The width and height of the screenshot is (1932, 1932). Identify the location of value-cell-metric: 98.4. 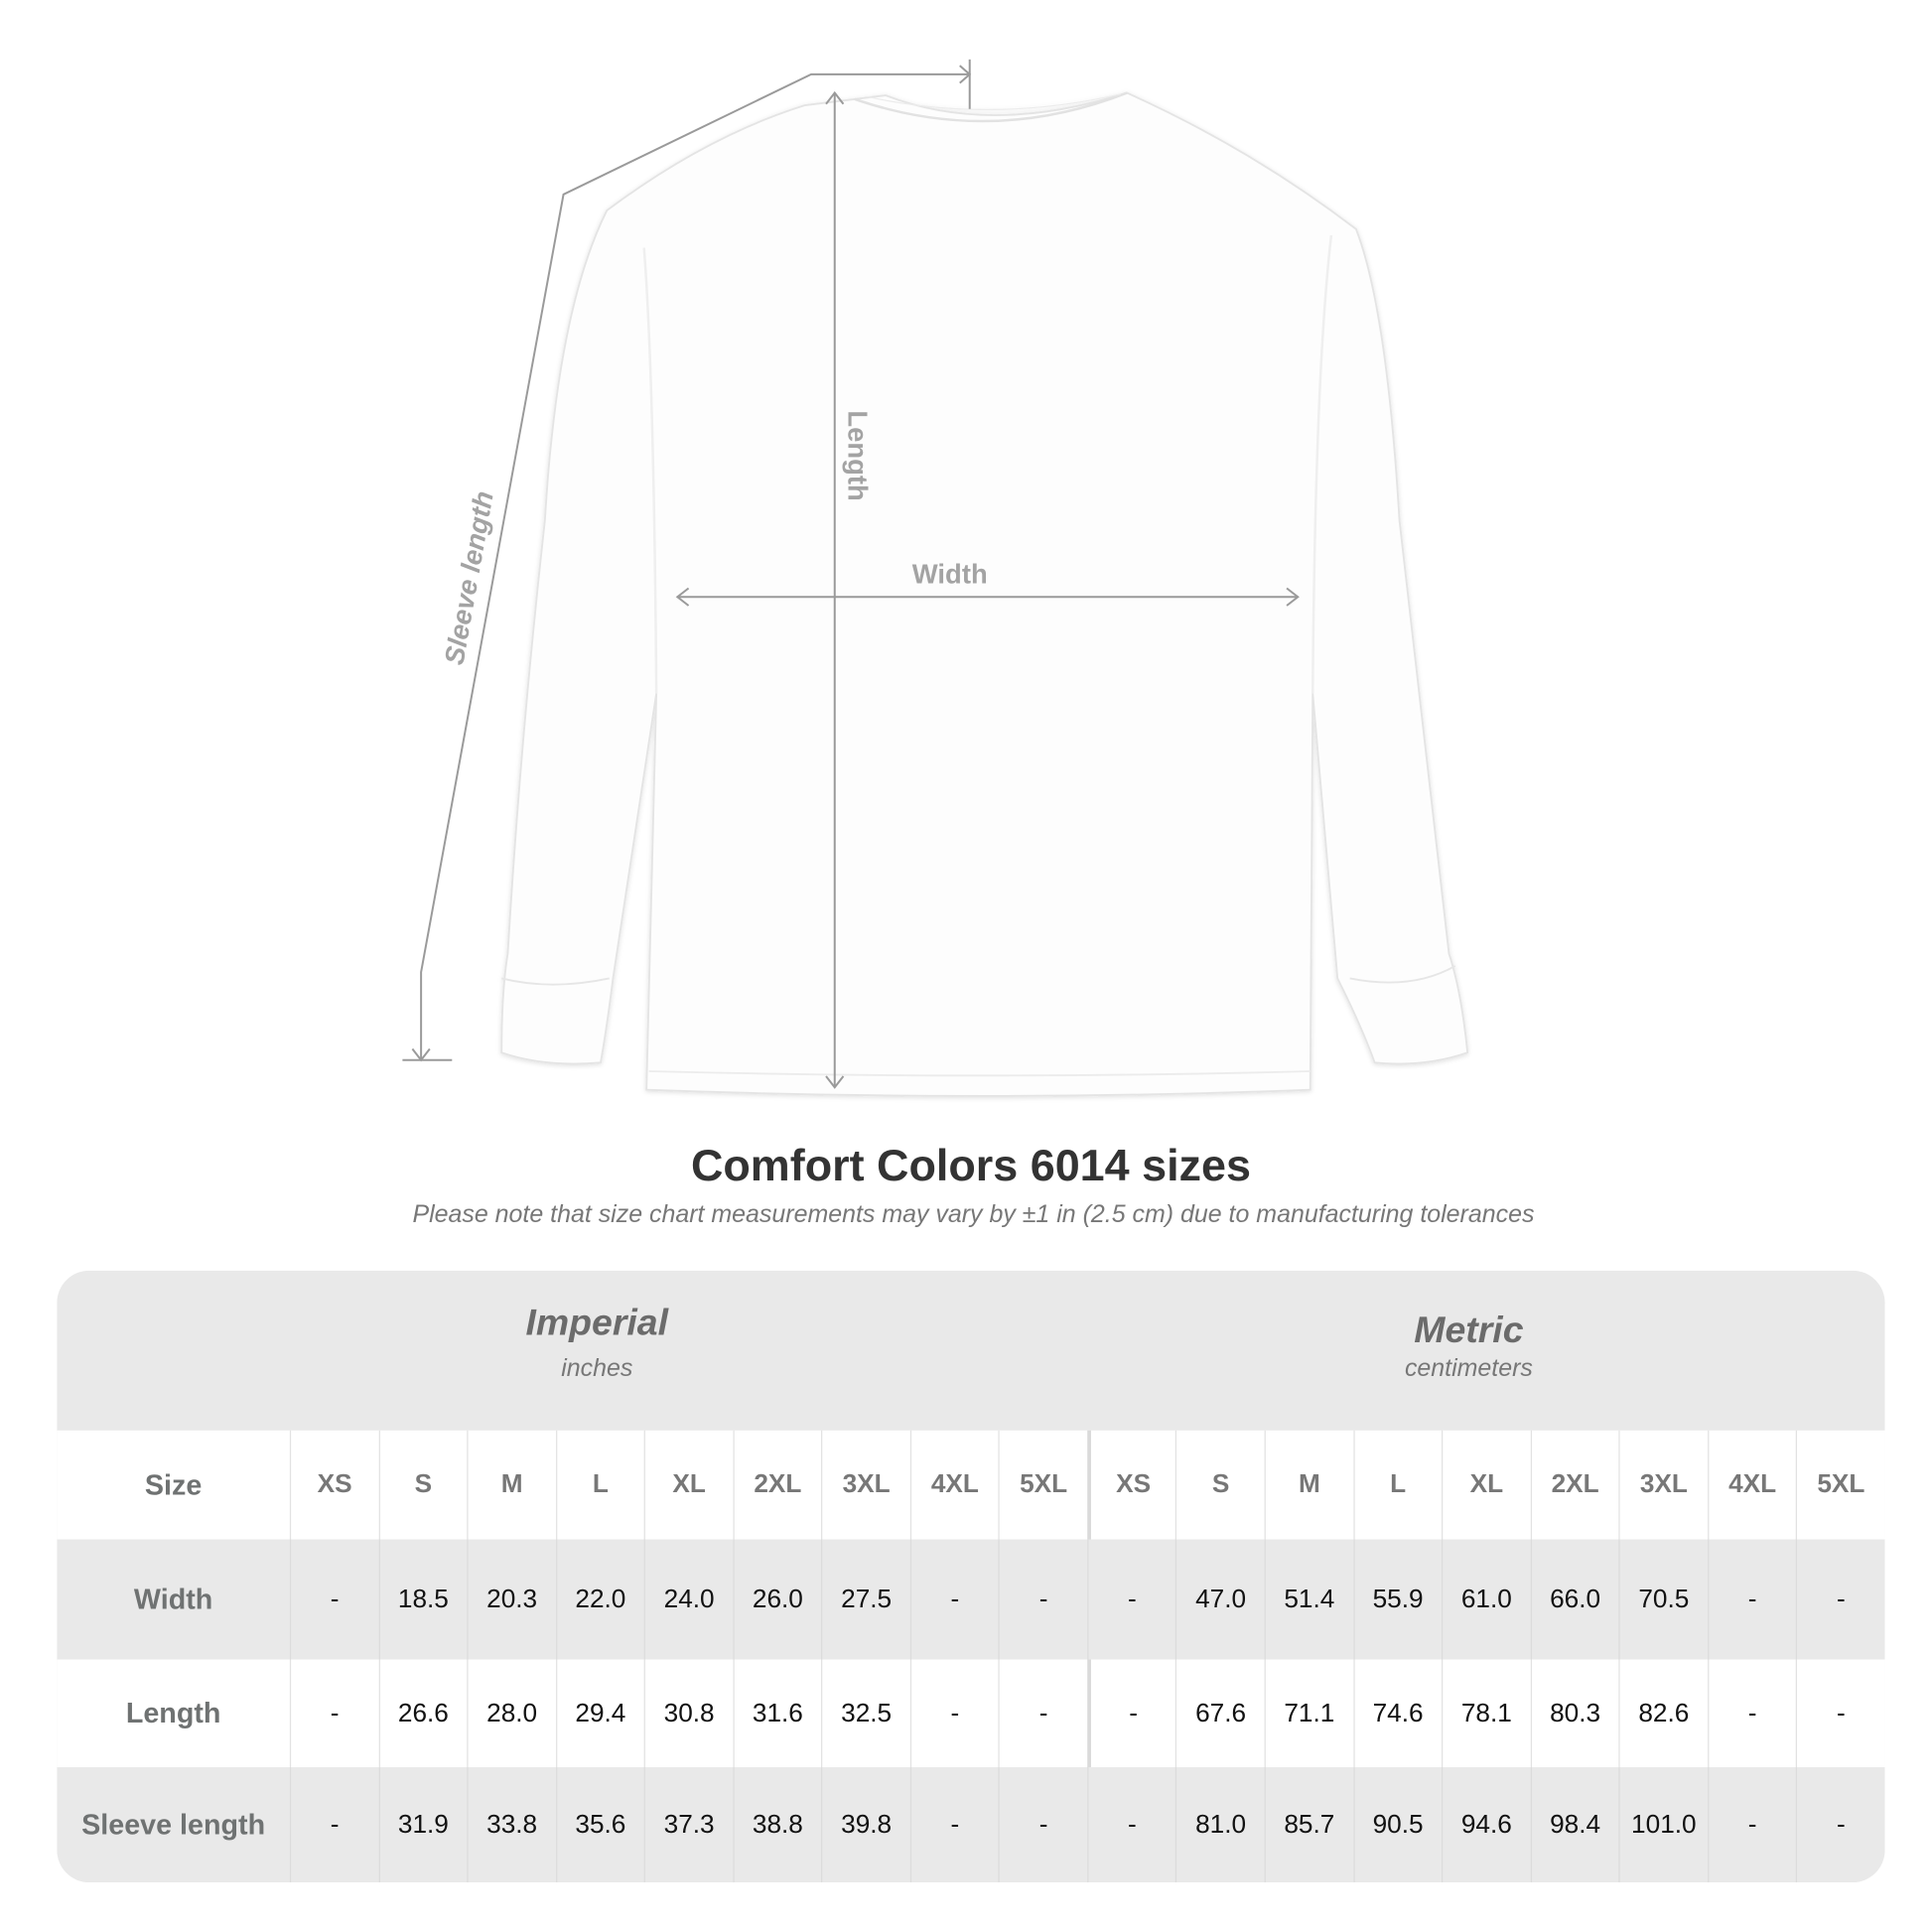
(1574, 1825).